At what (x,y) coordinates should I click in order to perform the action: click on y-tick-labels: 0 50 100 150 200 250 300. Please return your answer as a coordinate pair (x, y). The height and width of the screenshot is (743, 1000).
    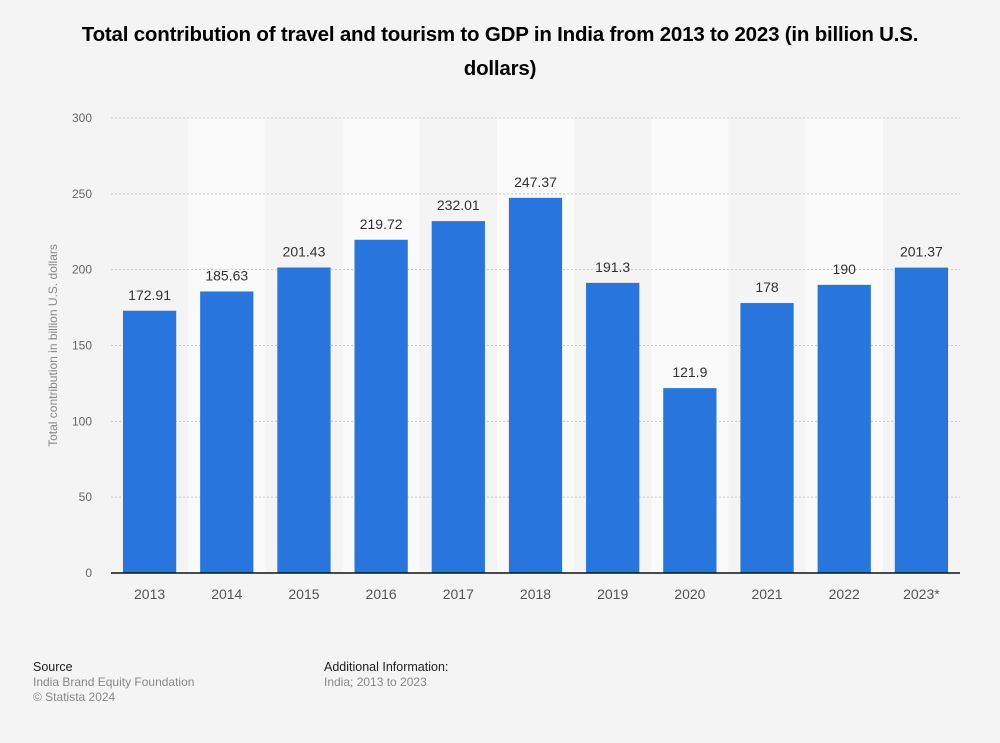
    Looking at the image, I should click on (82, 345).